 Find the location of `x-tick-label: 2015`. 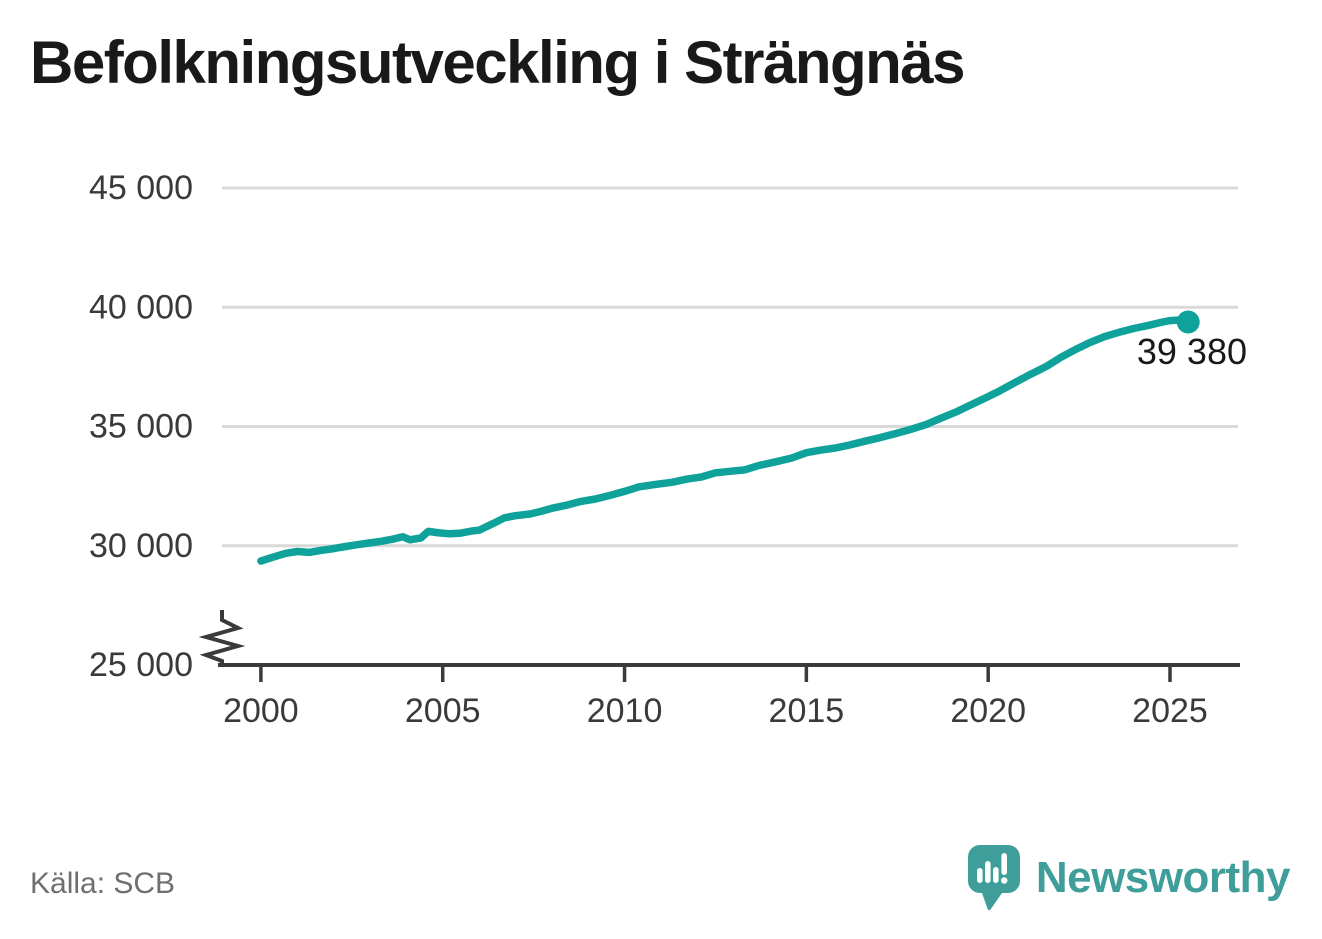

x-tick-label: 2015 is located at coordinates (807, 711).